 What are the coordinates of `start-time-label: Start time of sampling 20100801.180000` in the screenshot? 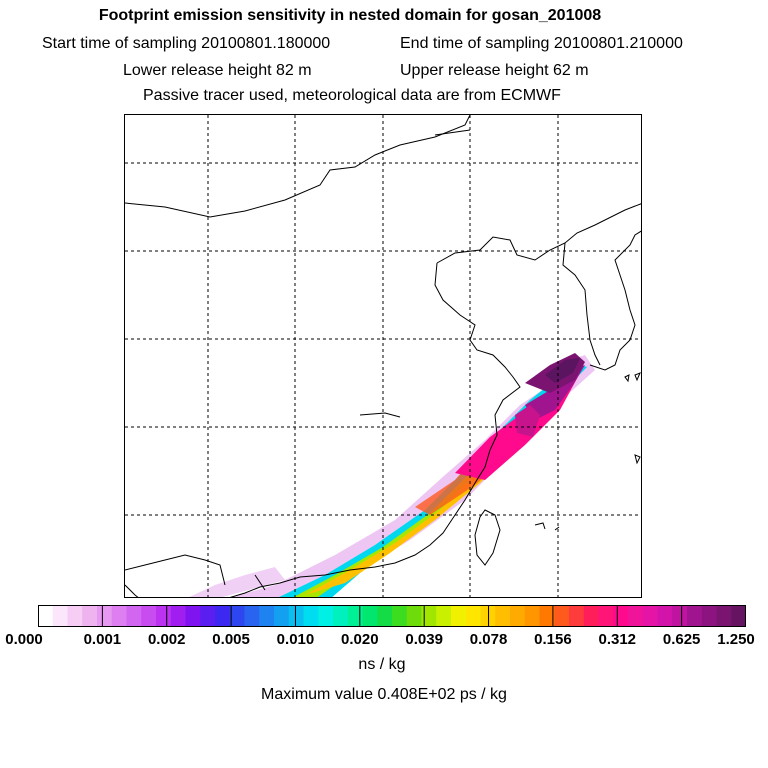 It's located at (186, 43).